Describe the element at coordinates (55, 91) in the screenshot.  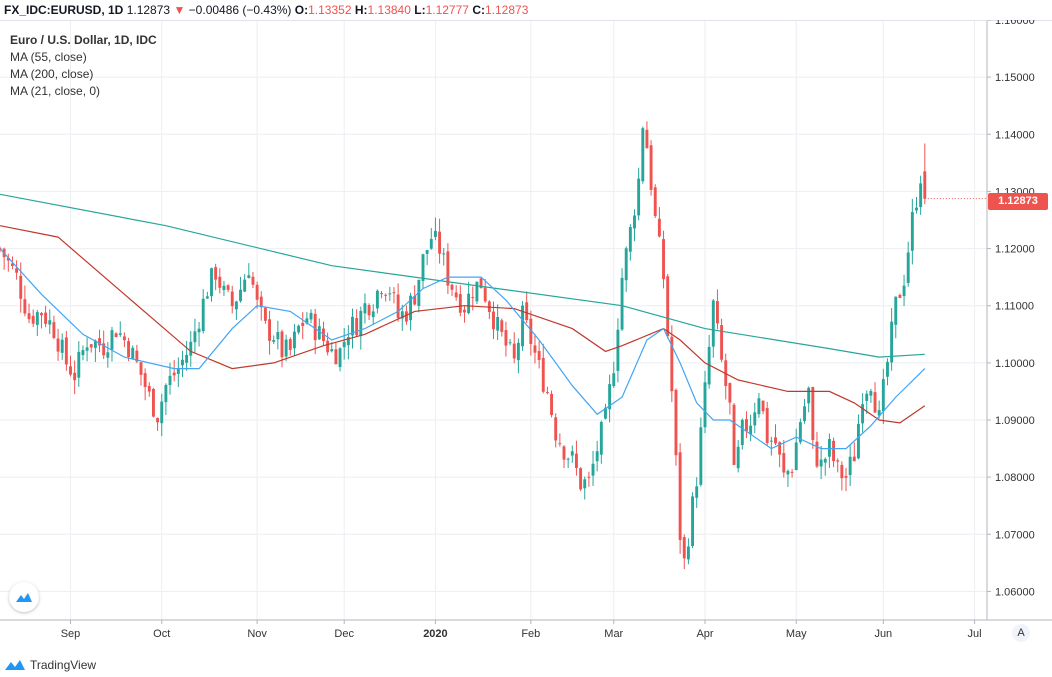
I see `legend-ma21: MA (21, close, 0)` at that location.